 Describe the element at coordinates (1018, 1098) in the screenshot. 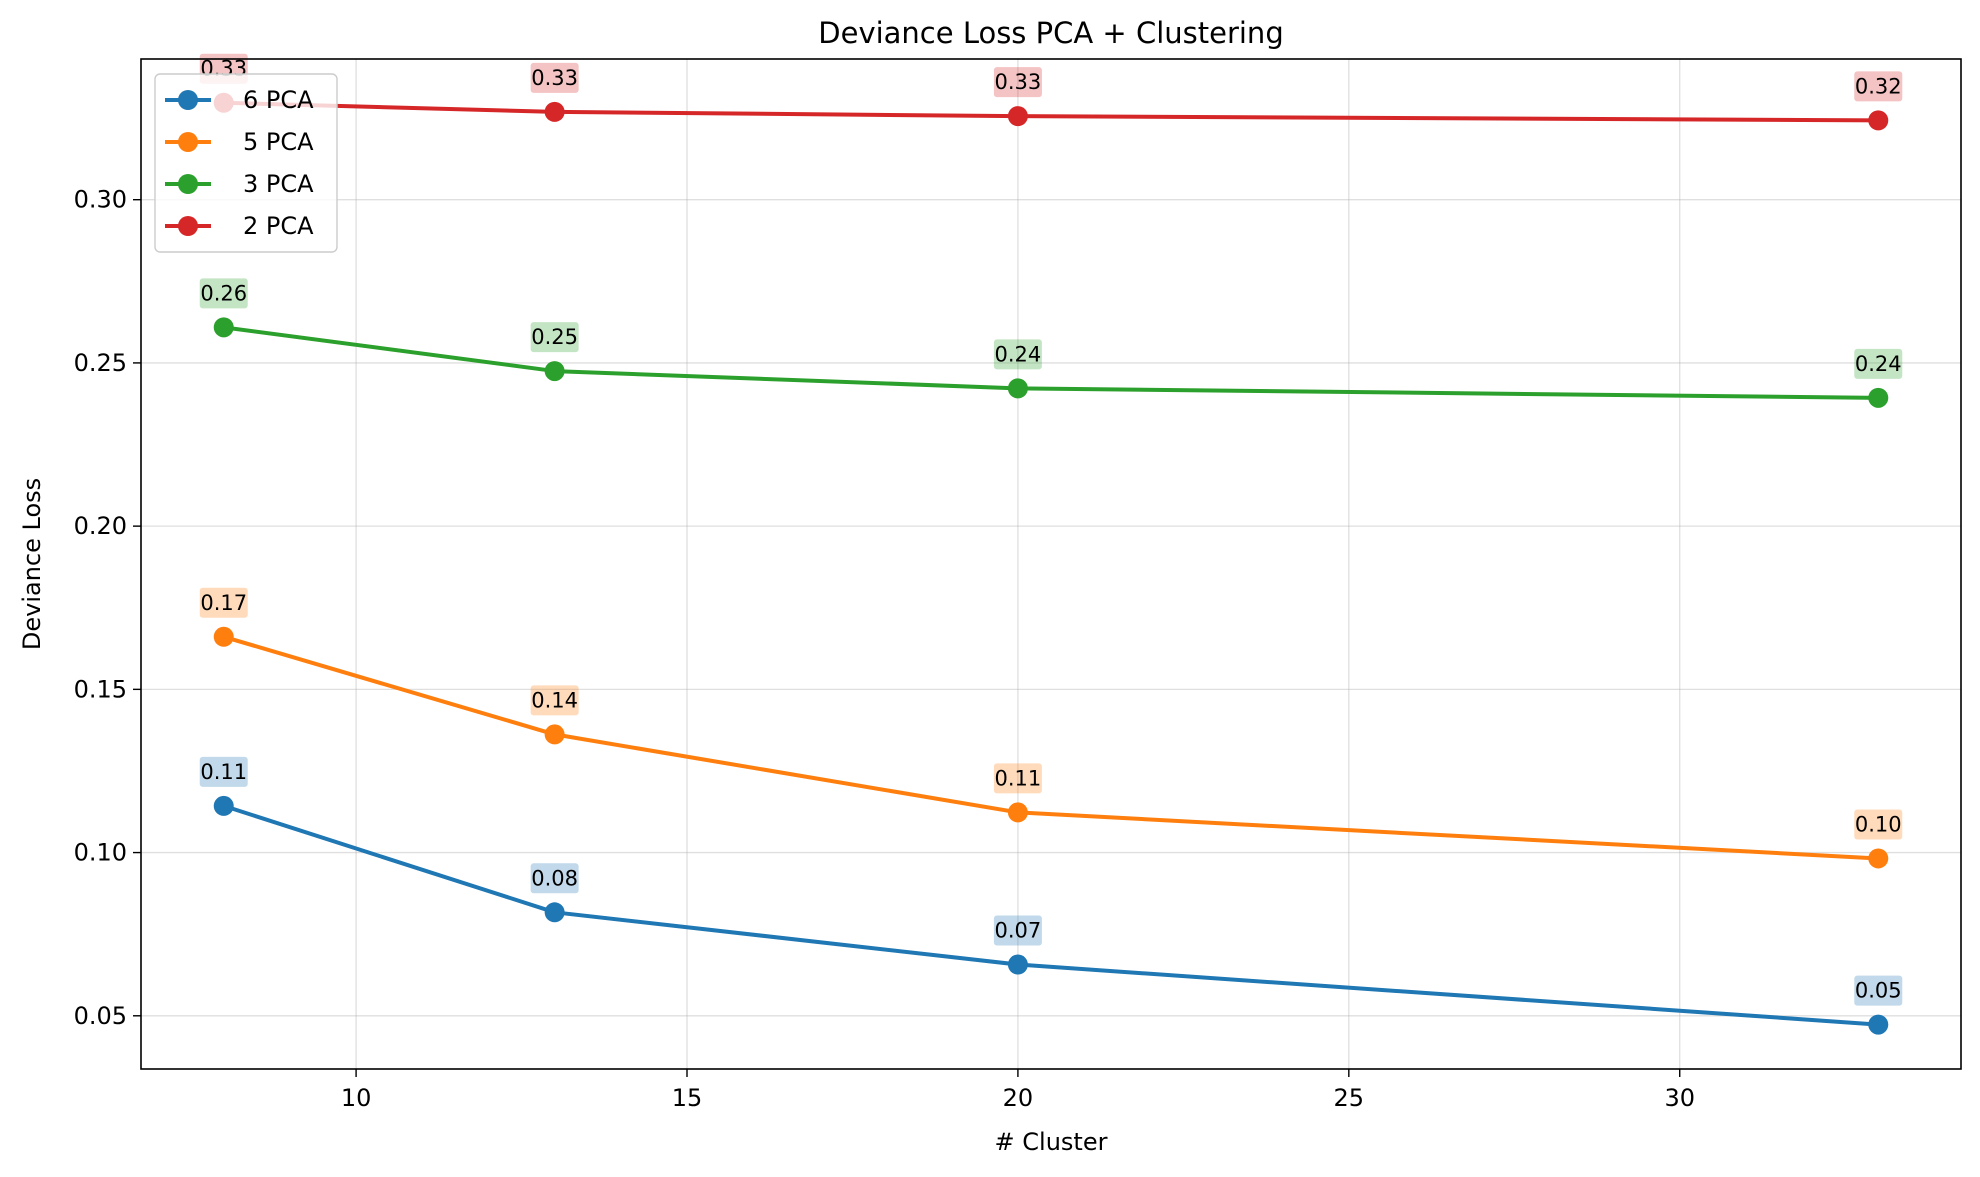

I see `x-tick-label: 20` at that location.